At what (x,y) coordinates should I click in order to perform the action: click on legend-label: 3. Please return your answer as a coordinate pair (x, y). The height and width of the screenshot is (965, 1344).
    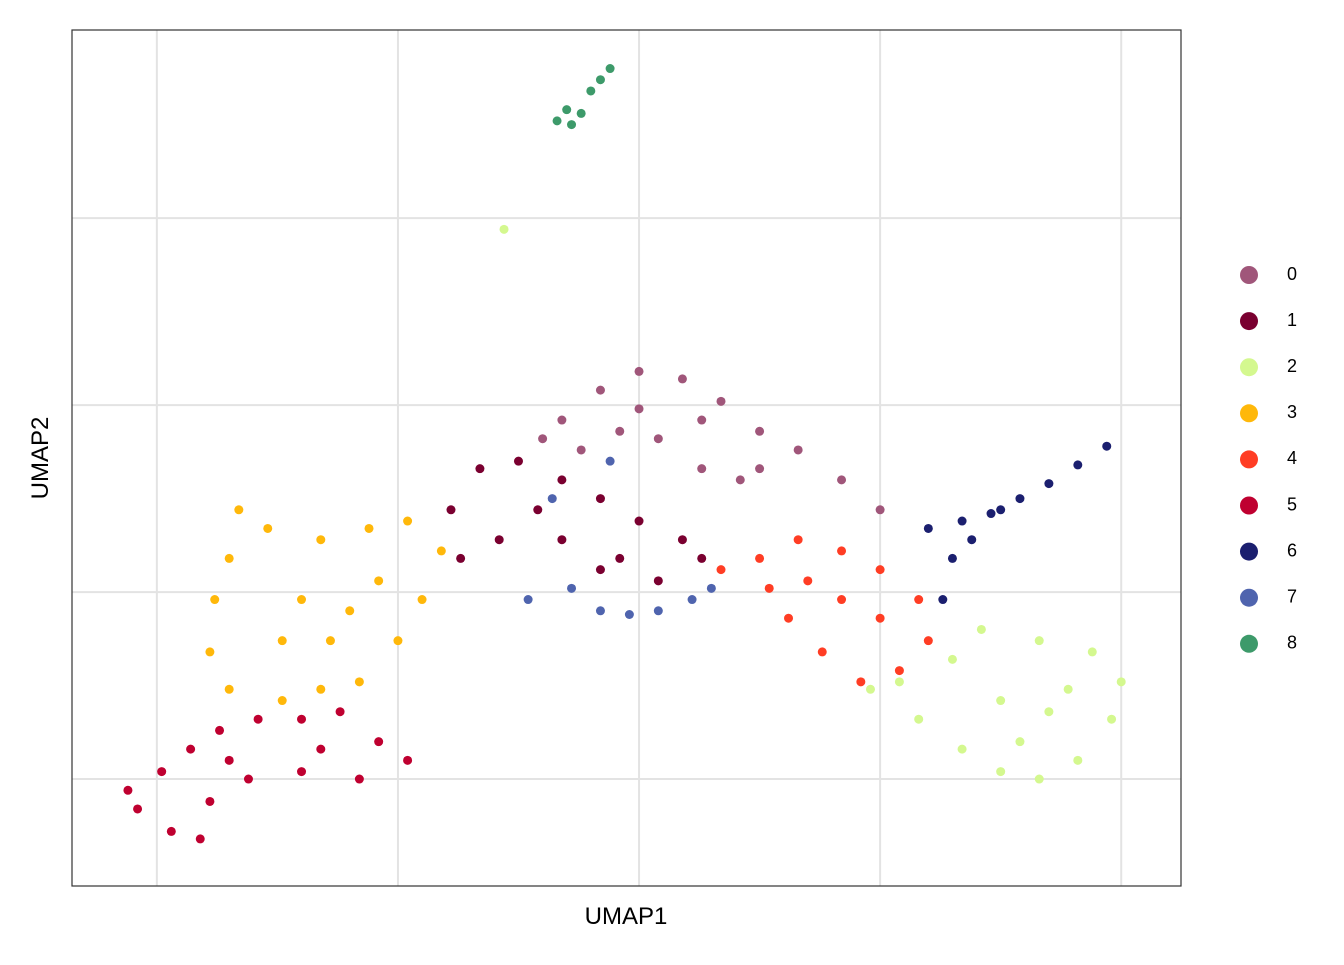
    Looking at the image, I should click on (1292, 412).